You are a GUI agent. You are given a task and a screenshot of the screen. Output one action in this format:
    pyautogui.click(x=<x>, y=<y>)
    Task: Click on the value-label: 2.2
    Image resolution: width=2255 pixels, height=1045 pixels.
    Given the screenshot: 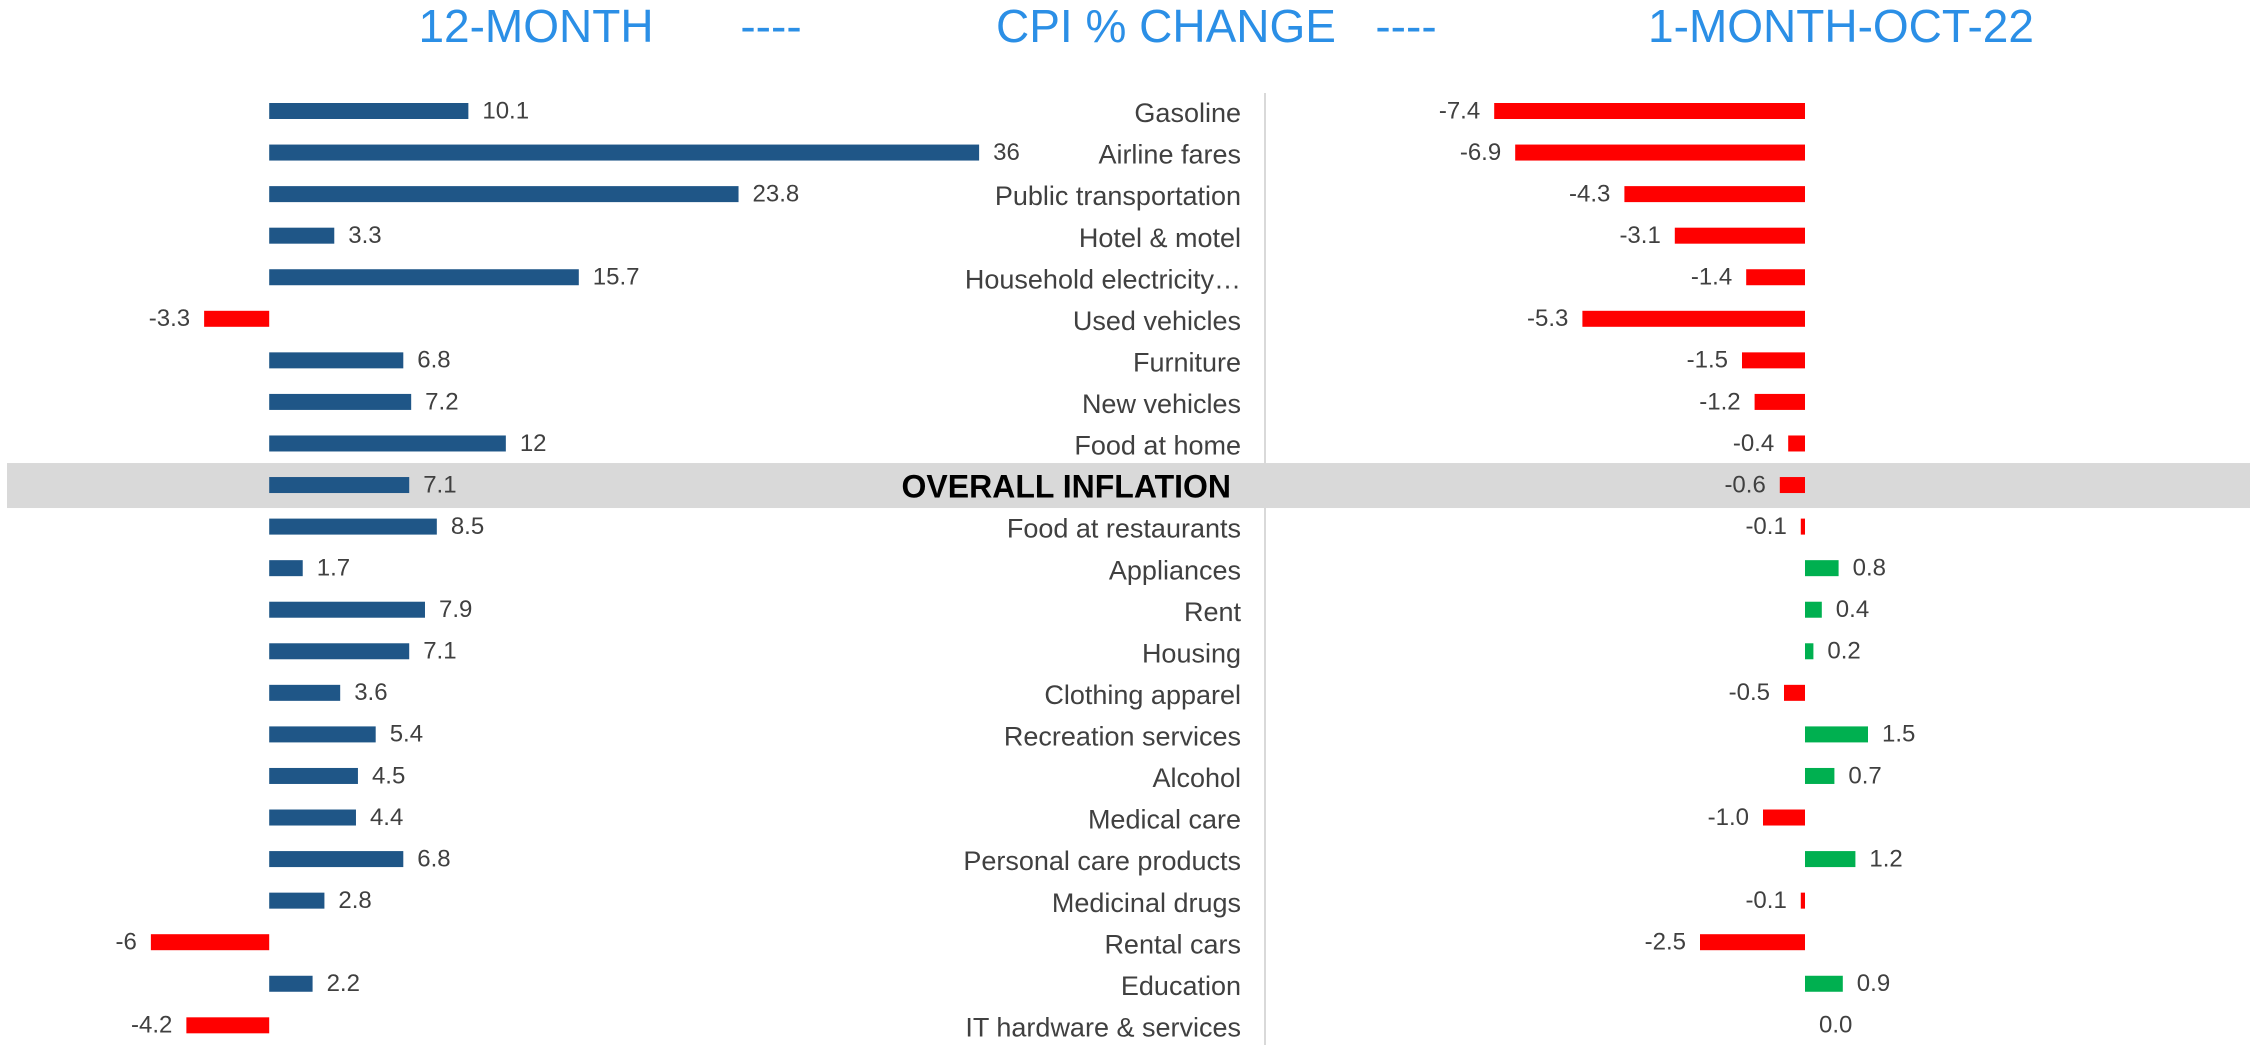 What is the action you would take?
    pyautogui.click(x=343, y=983)
    